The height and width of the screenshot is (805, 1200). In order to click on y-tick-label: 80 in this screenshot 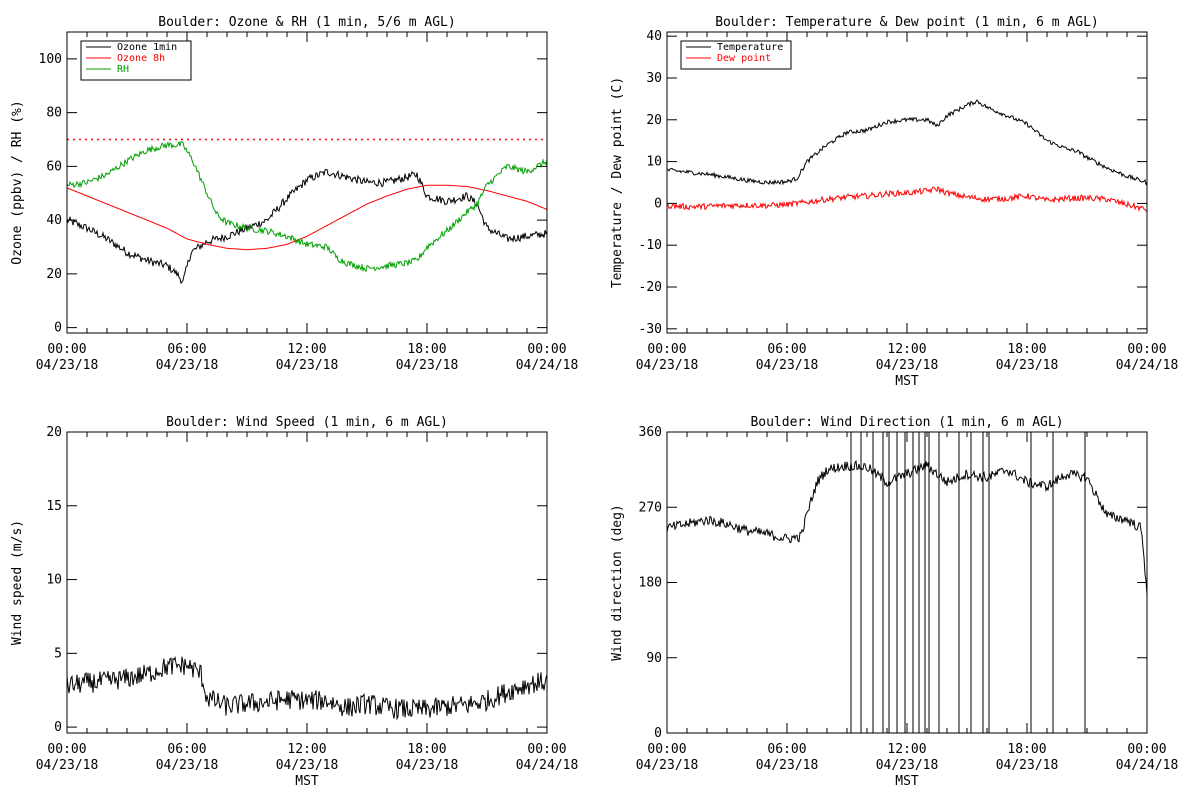, I will do `click(54, 113)`.